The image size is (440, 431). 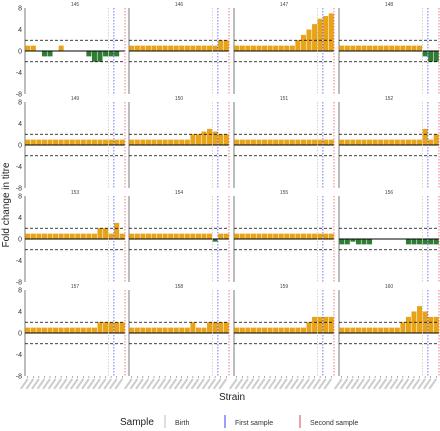 What do you see at coordinates (284, 99) in the screenshot?
I see `facet-title: 151` at bounding box center [284, 99].